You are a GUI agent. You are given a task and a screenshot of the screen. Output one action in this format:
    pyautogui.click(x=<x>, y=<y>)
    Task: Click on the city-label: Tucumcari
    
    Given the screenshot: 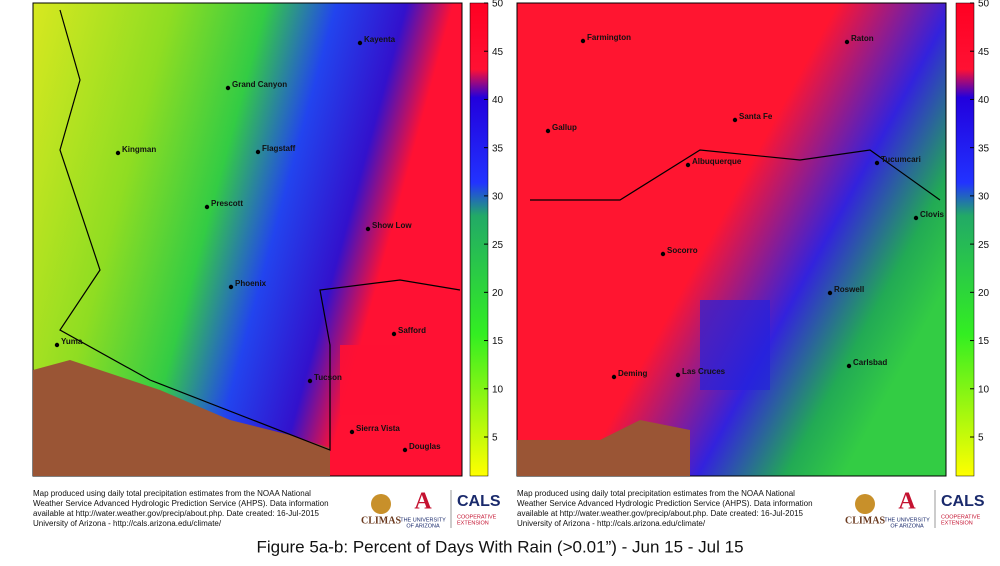 What is the action you would take?
    pyautogui.click(x=901, y=159)
    